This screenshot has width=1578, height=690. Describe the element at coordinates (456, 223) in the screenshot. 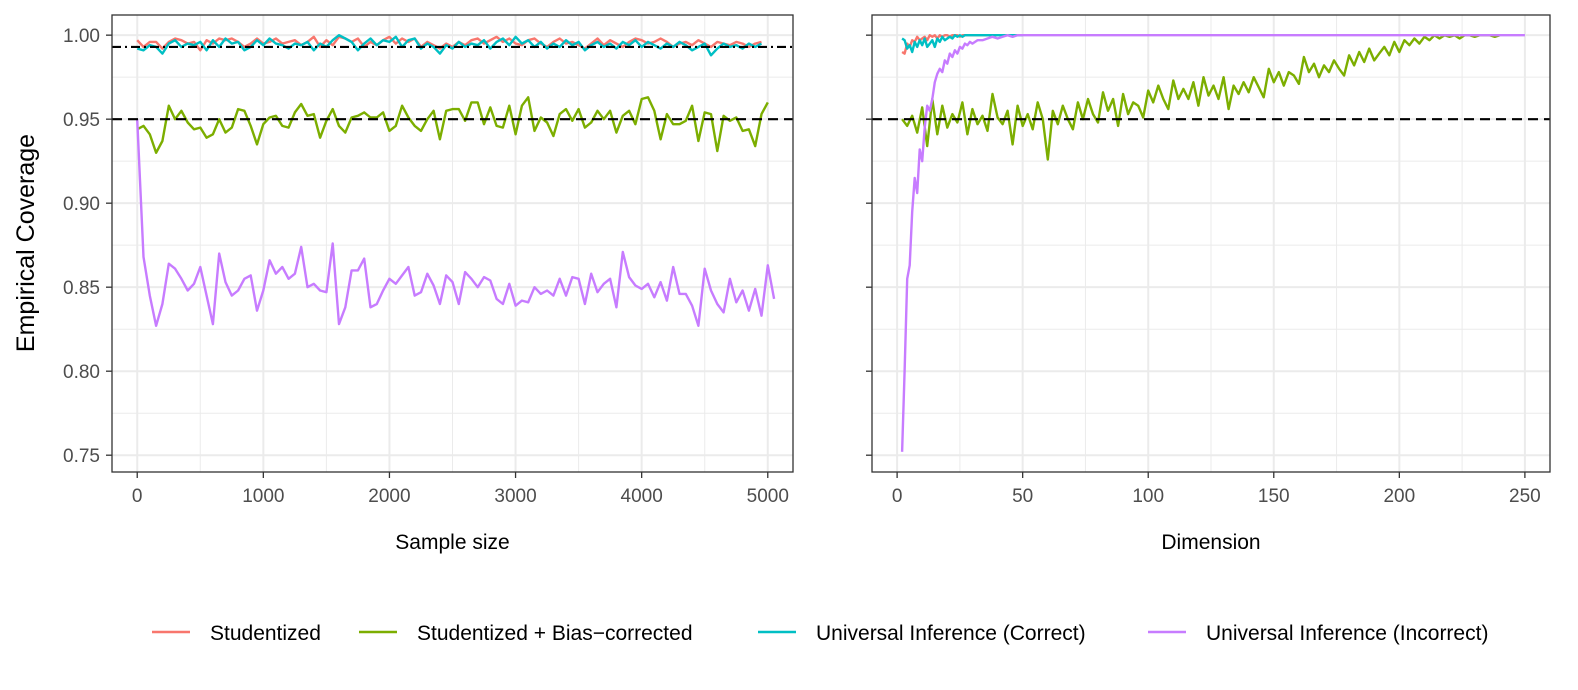

I see `series-line-ui_incorrect` at that location.